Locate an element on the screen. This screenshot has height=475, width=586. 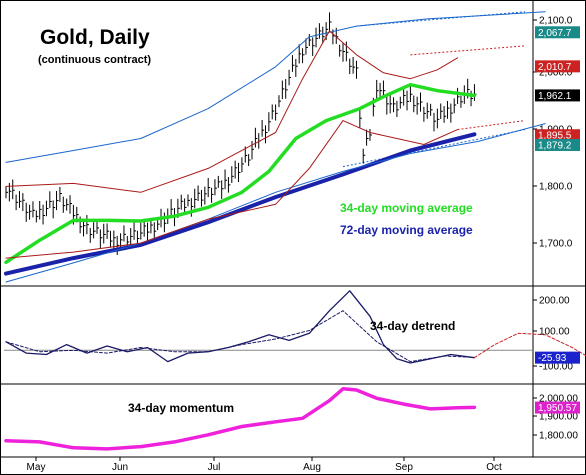
chart-title: Gold, Daily is located at coordinates (95, 37).